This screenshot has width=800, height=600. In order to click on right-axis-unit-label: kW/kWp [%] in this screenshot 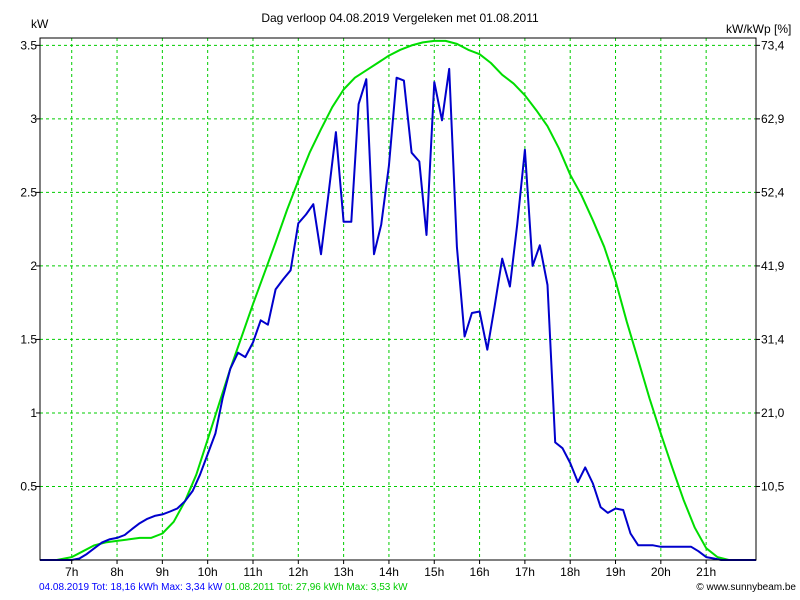, I will do `click(758, 29)`.